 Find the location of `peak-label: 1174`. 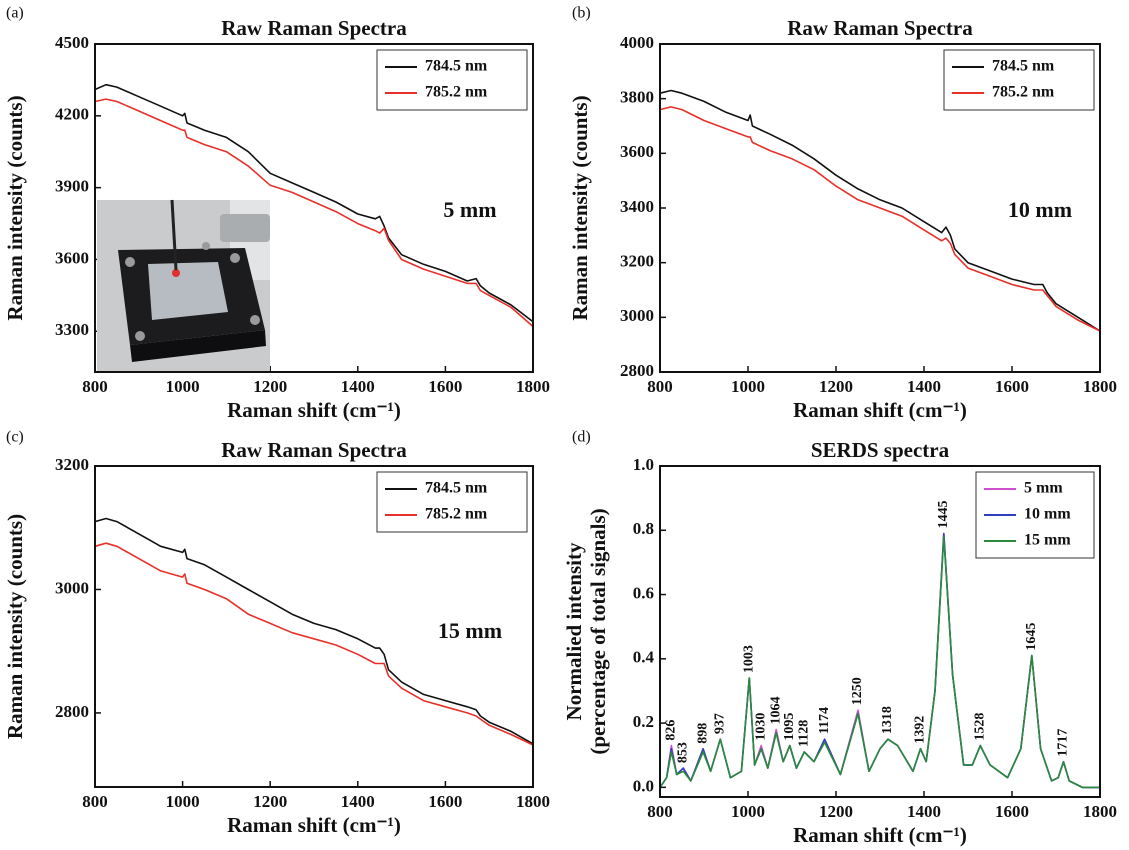

peak-label: 1174 is located at coordinates (824, 720).